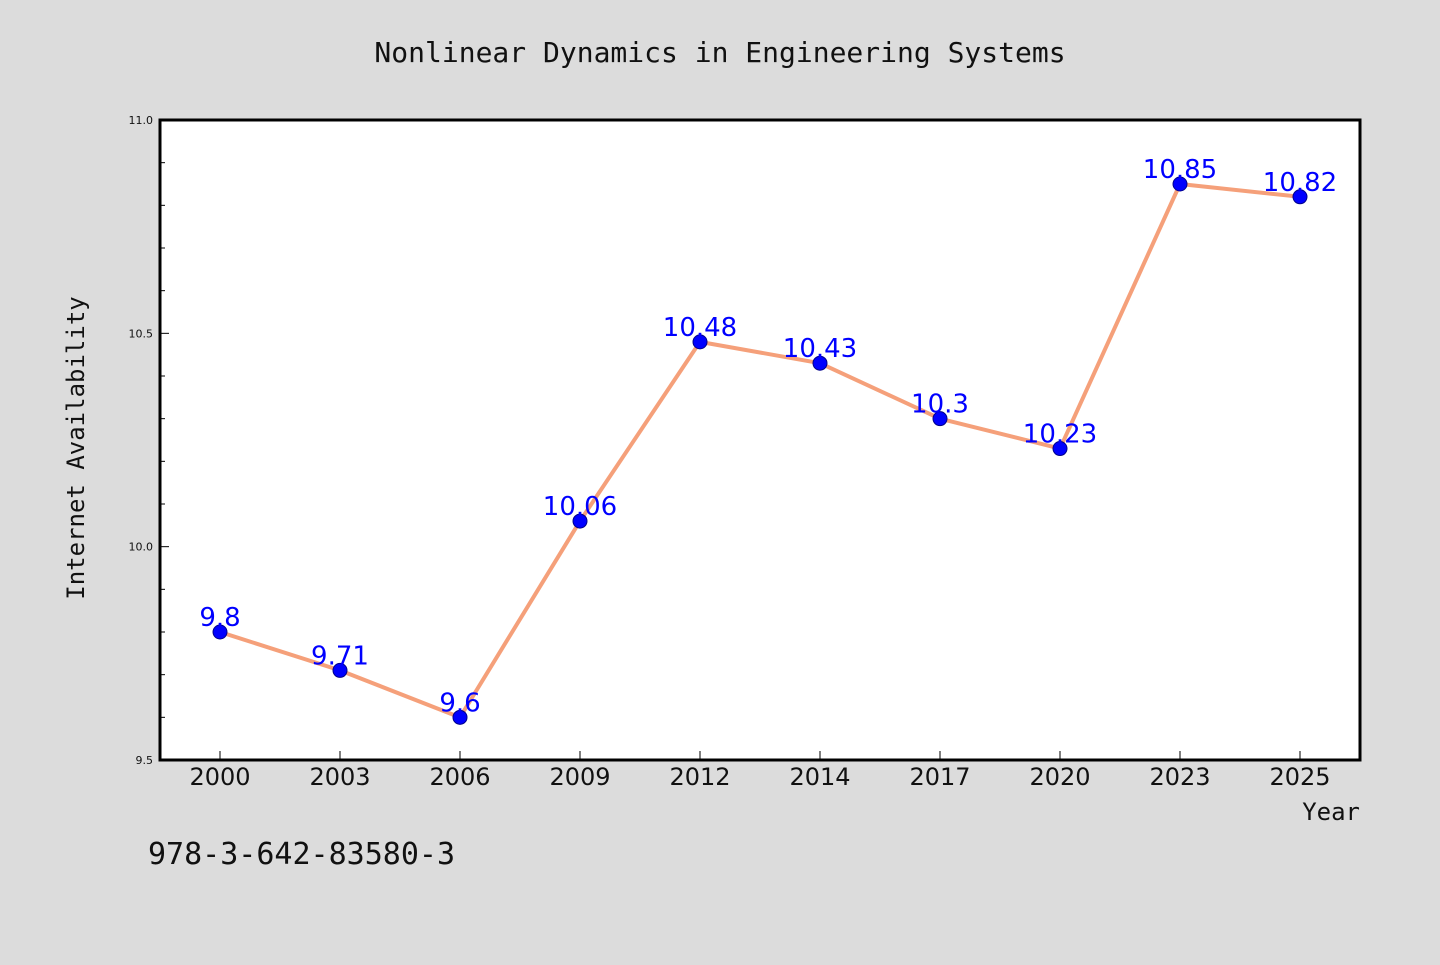 This screenshot has width=1440, height=965. Describe the element at coordinates (1059, 777) in the screenshot. I see `x-tick-label: 2020` at that location.